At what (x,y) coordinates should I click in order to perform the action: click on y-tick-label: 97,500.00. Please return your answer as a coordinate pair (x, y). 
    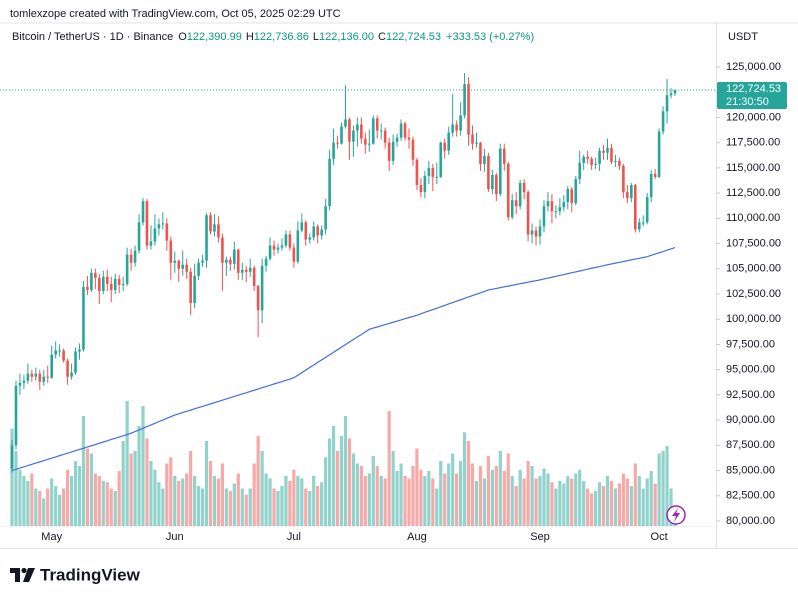
    Looking at the image, I should click on (750, 344).